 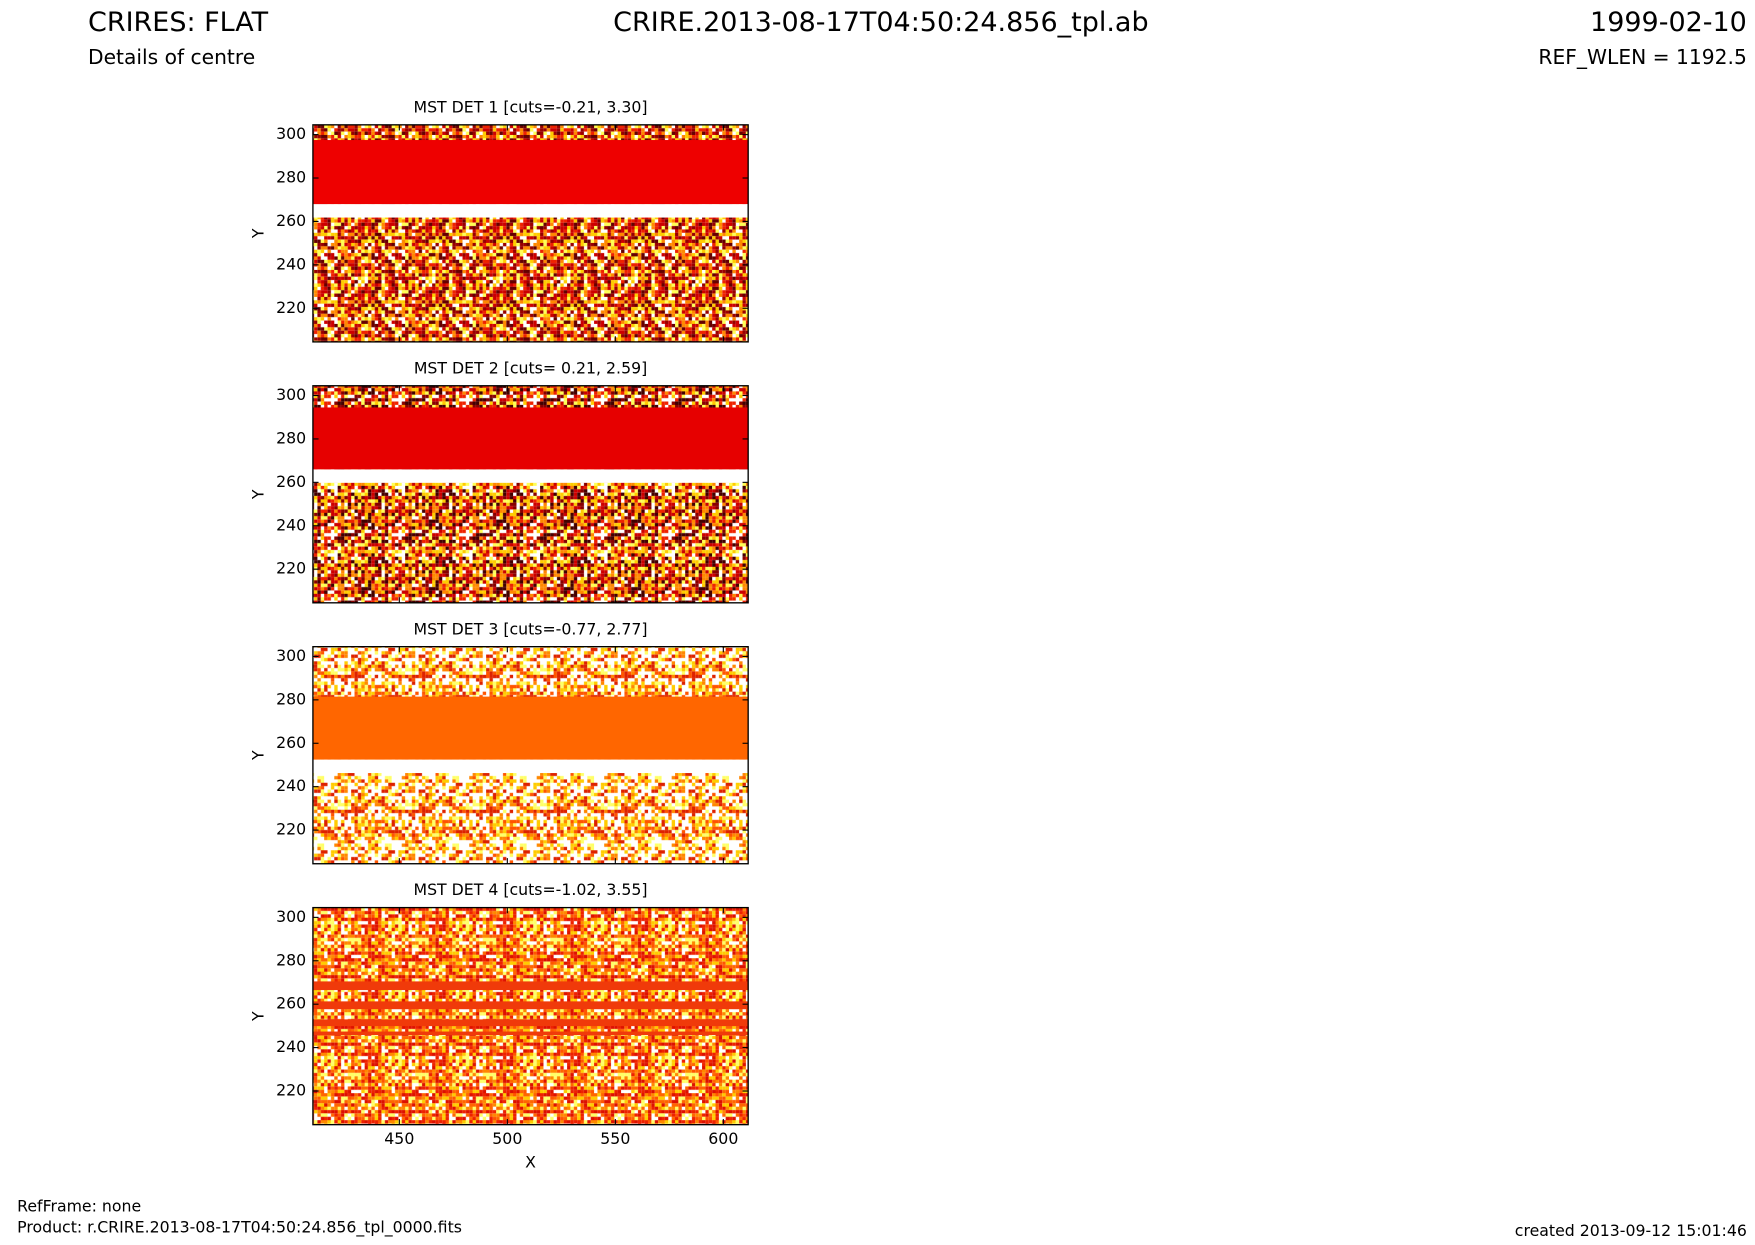 I want to click on x-tick-label: 550, so click(x=615, y=1138).